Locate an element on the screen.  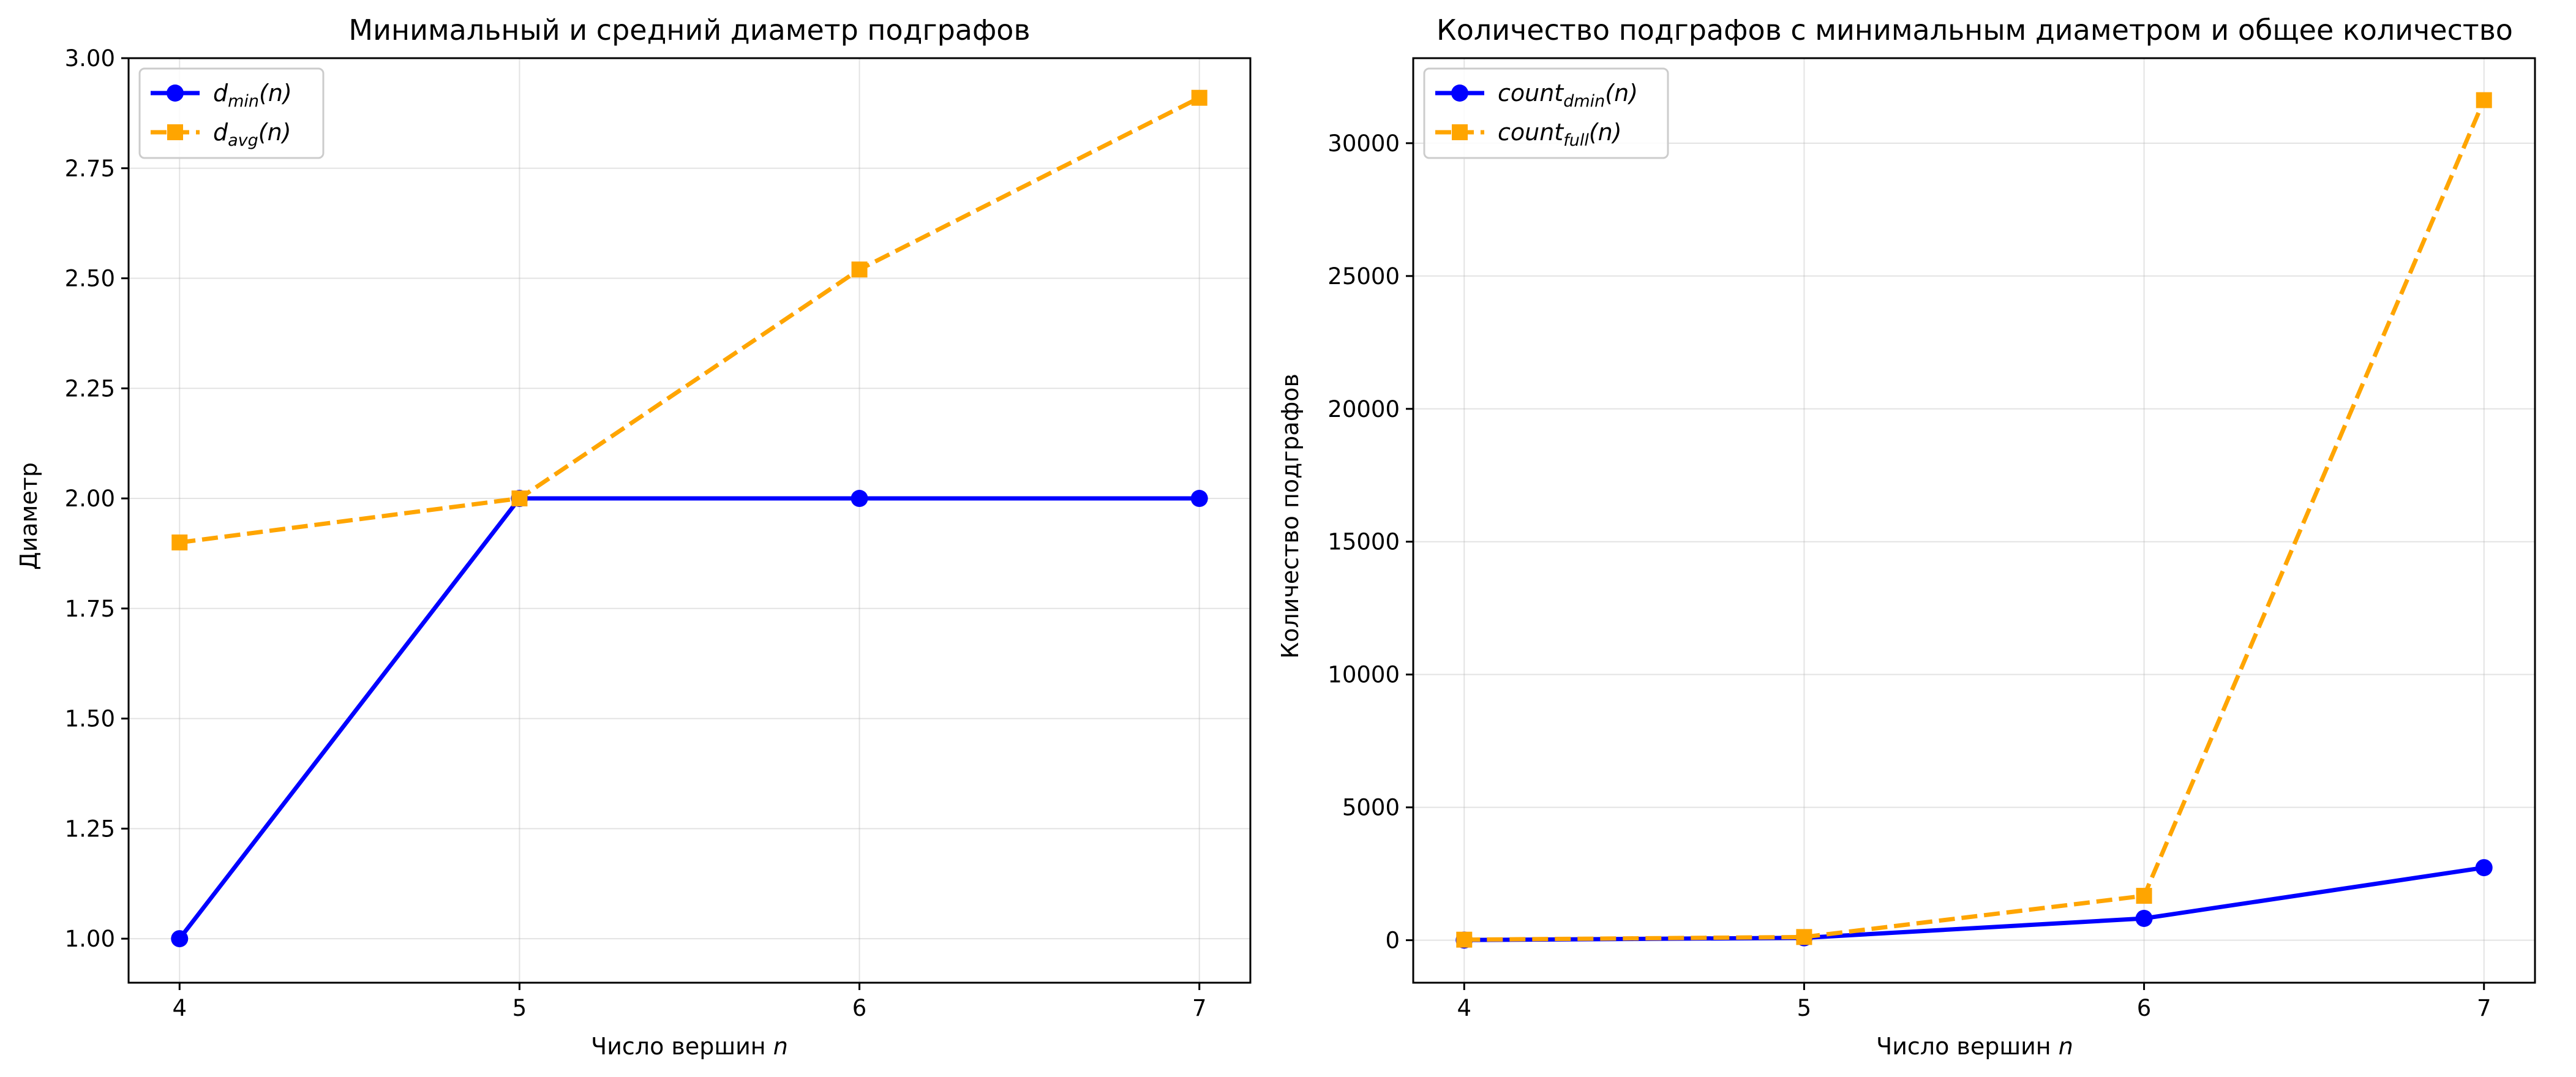
y-tick-label: 20000 is located at coordinates (1364, 409).